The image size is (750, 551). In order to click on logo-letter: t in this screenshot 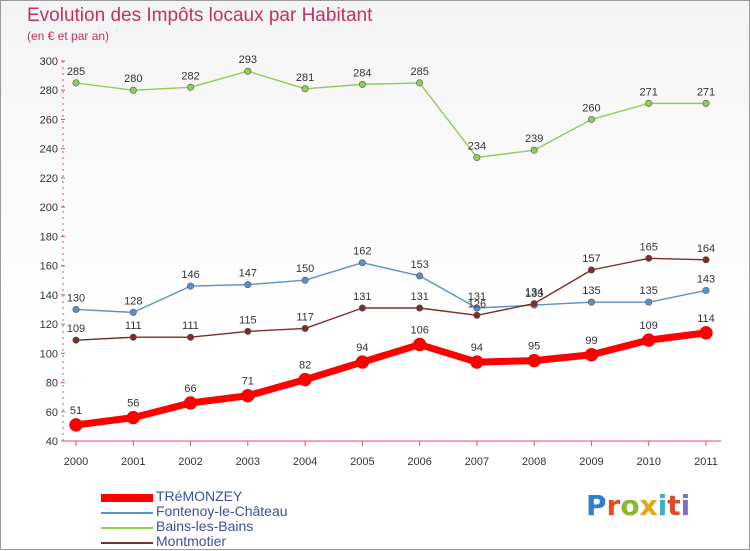, I will do `click(674, 505)`.